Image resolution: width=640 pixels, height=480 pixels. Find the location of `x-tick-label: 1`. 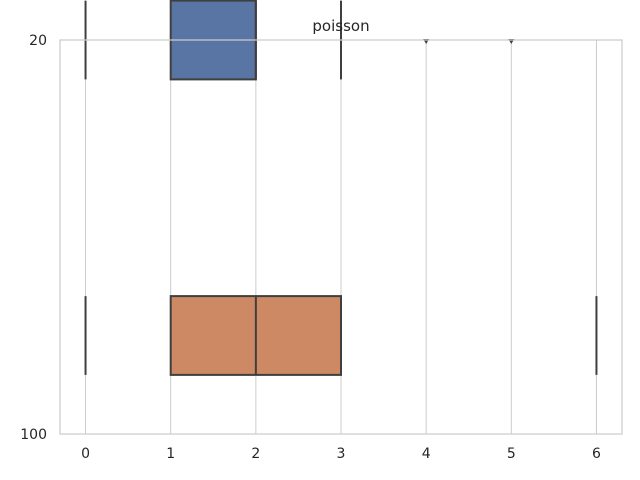

x-tick-label: 1 is located at coordinates (170, 454).